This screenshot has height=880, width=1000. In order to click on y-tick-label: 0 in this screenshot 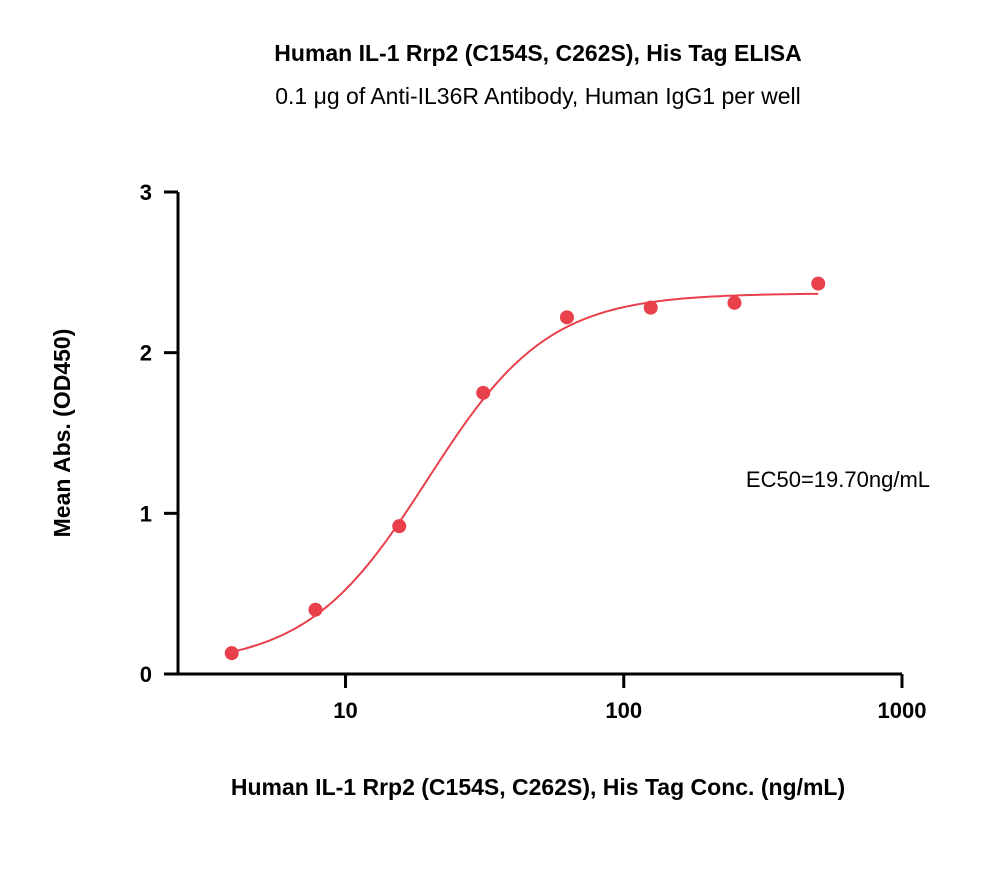, I will do `click(146, 674)`.